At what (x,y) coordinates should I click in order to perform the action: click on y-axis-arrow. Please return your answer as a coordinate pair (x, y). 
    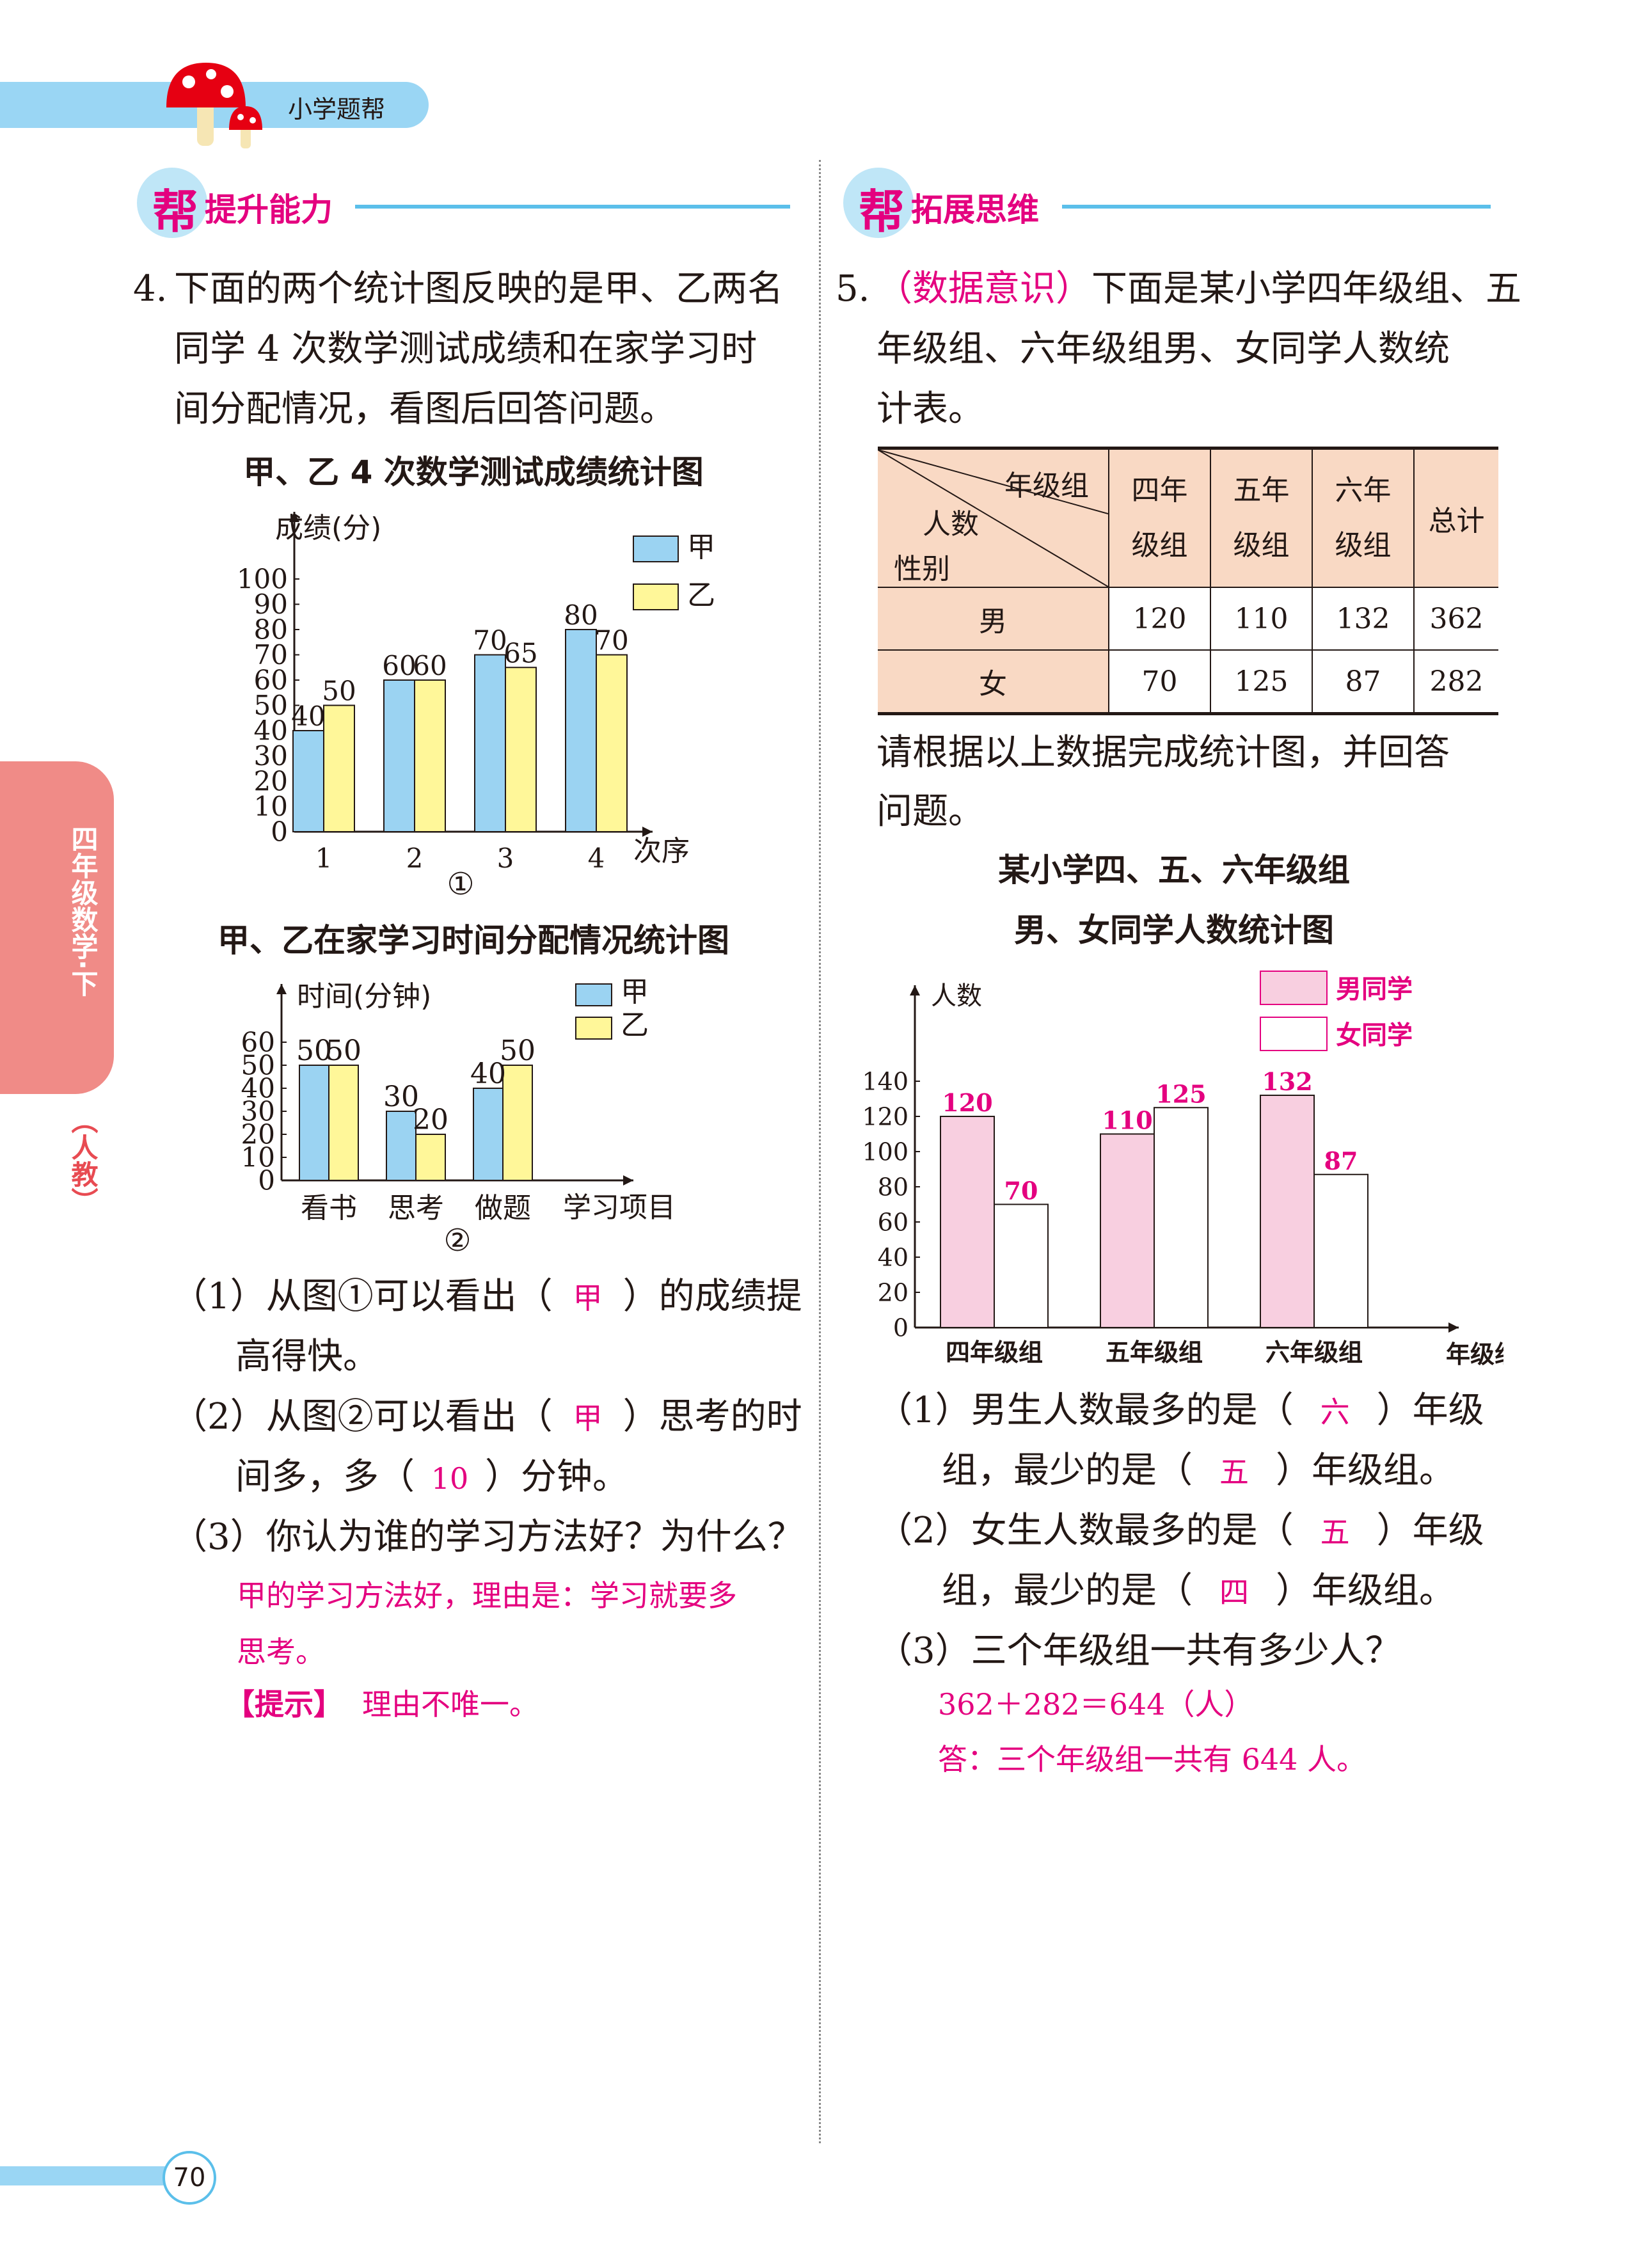
    Looking at the image, I should click on (281, 989).